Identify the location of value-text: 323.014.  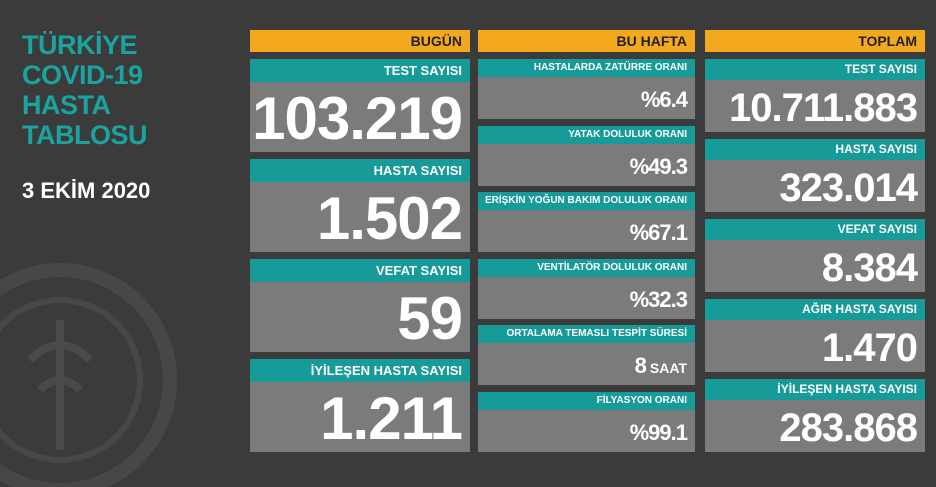
(848, 188).